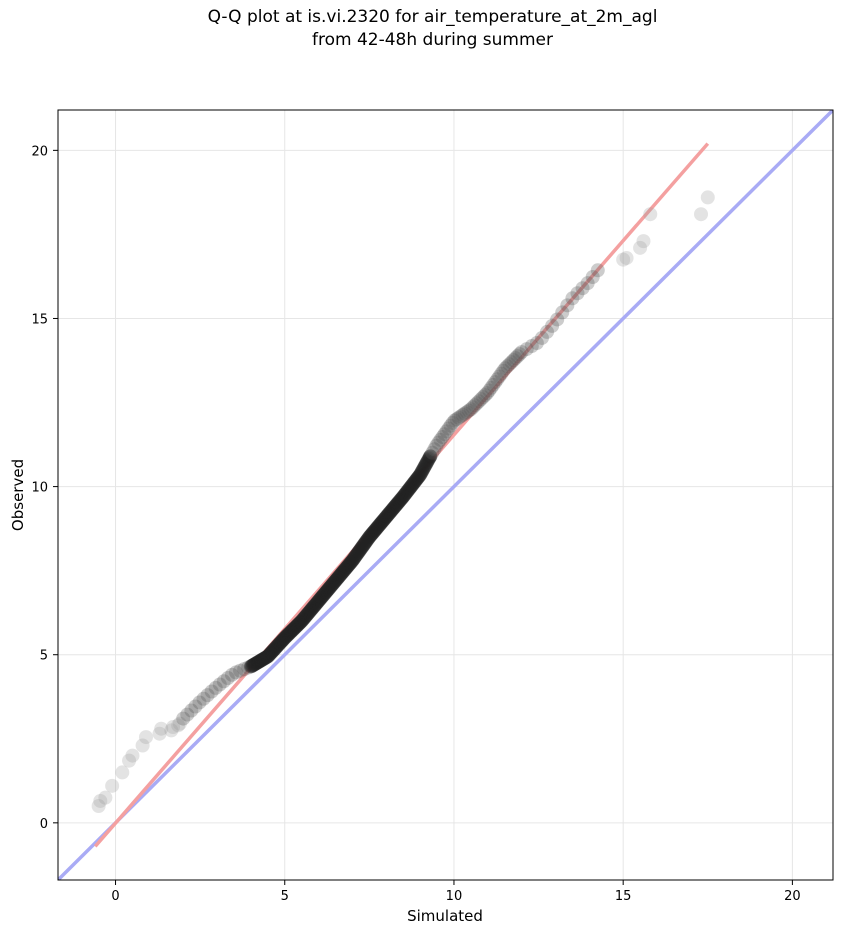 Image resolution: width=843 pixels, height=934 pixels. Describe the element at coordinates (39, 151) in the screenshot. I see `y-tick-label: 20` at that location.